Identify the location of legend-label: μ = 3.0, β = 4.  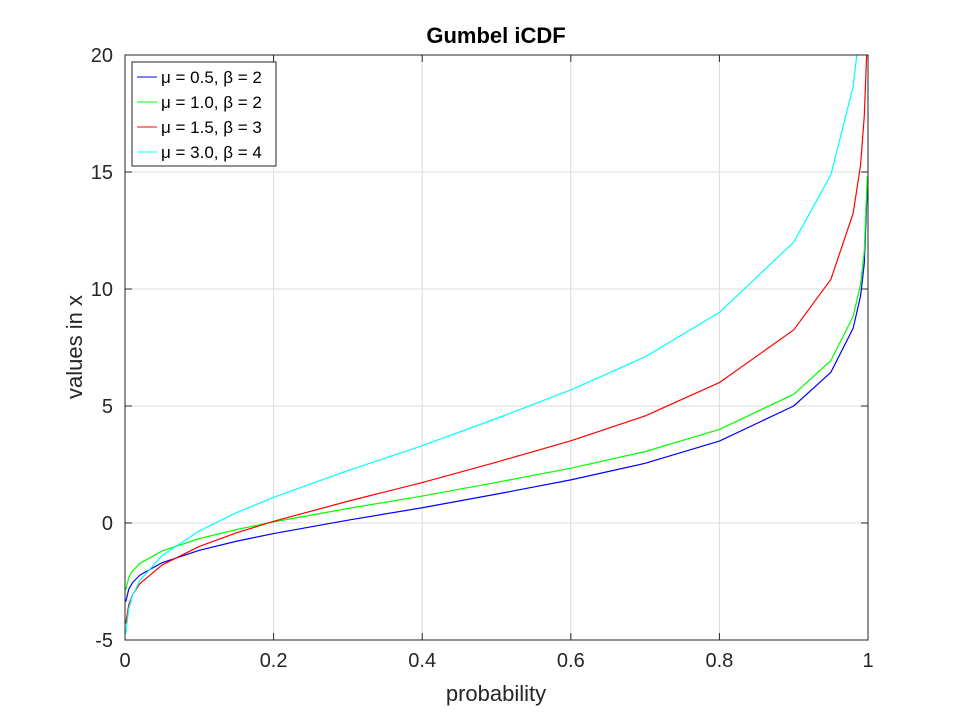
(211, 152).